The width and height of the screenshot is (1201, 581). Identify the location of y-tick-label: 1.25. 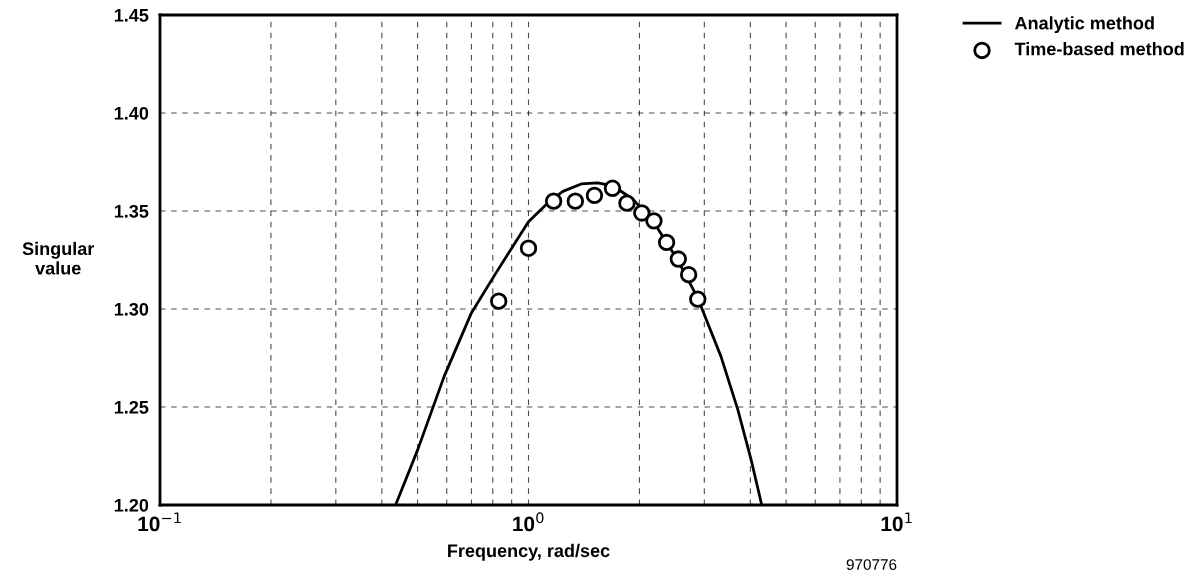
(131, 407).